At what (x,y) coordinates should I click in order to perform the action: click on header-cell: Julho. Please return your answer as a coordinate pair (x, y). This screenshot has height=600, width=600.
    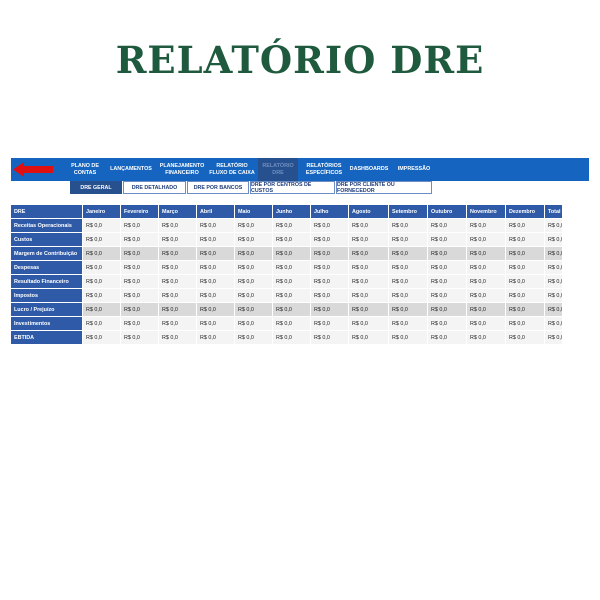
    Looking at the image, I should click on (329, 211).